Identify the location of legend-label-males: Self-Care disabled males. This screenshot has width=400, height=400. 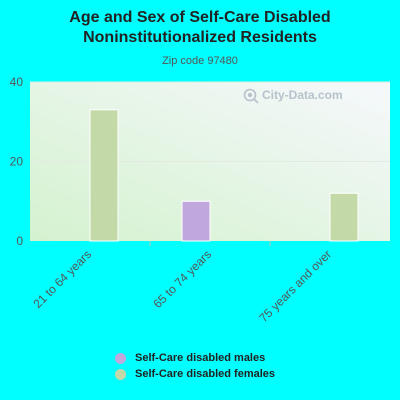
(200, 358).